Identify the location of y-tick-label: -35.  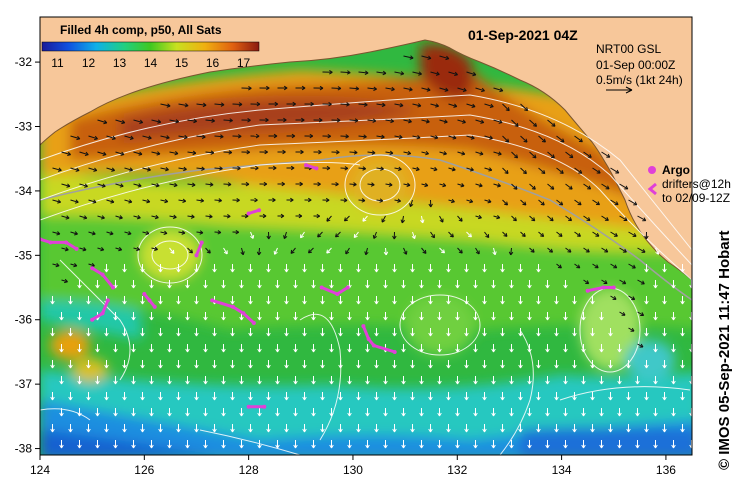
(24, 255).